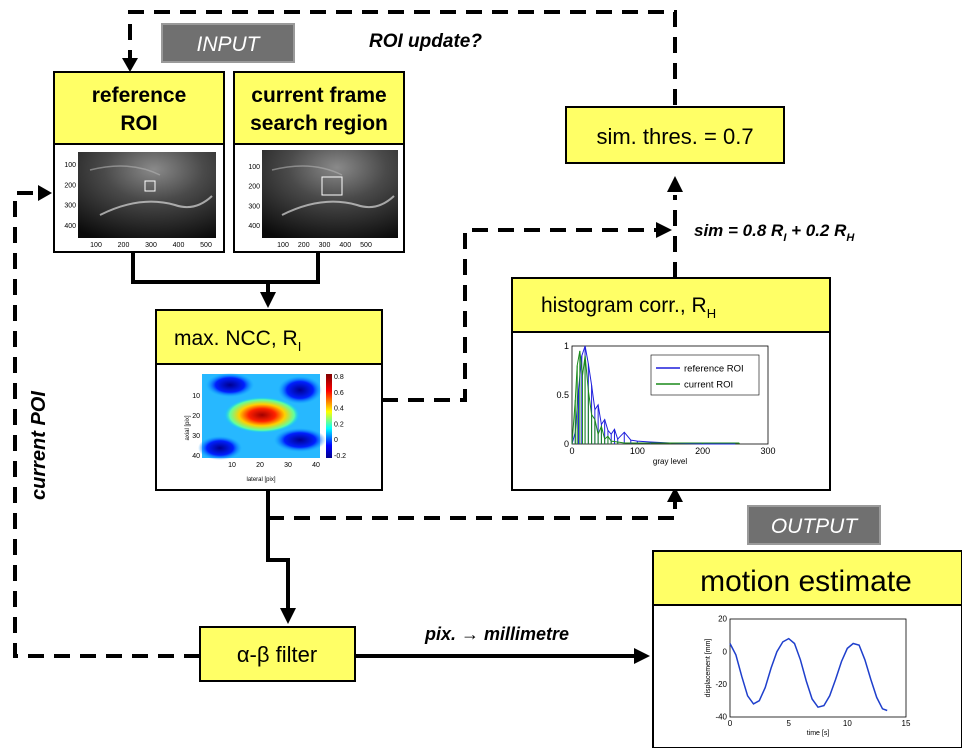 This screenshot has height=748, width=962. I want to click on tick-label: 0.2, so click(339, 424).